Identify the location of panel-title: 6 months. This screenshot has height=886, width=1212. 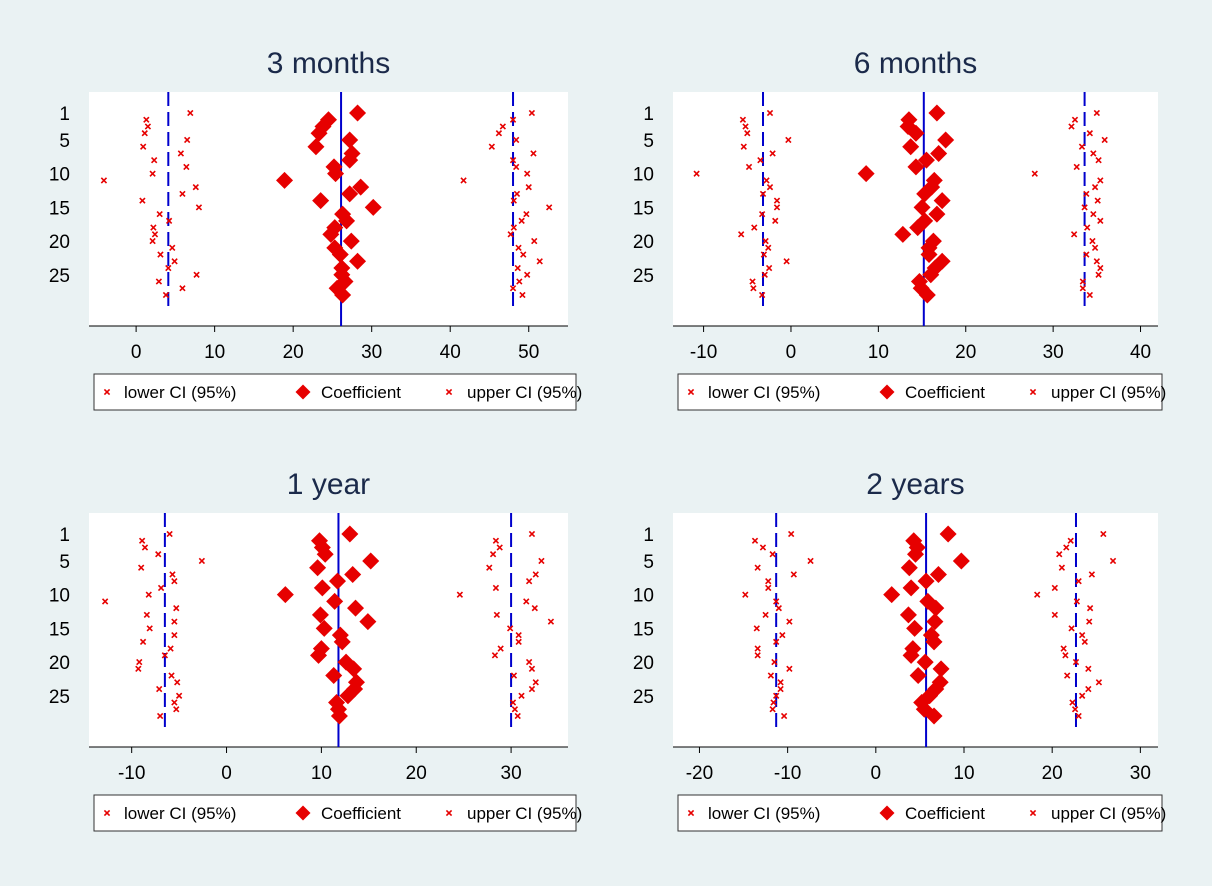
(915, 63).